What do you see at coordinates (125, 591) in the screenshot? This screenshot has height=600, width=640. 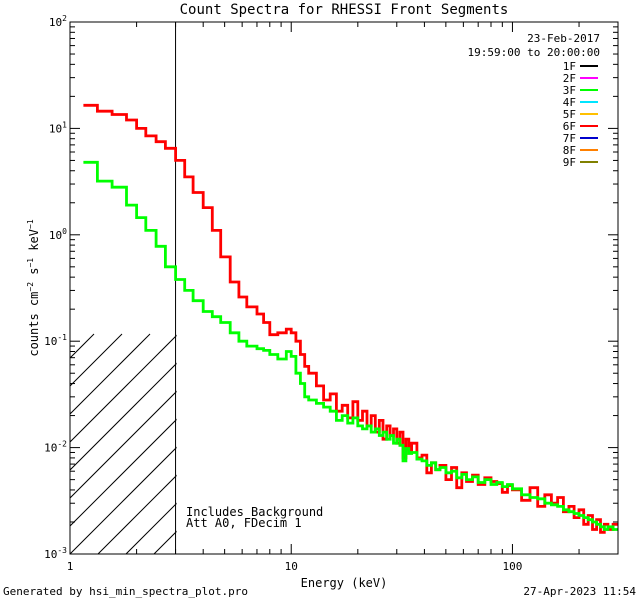 I see `footer-generated-by: Generated by hsi_min_spectra_plot.pro` at bounding box center [125, 591].